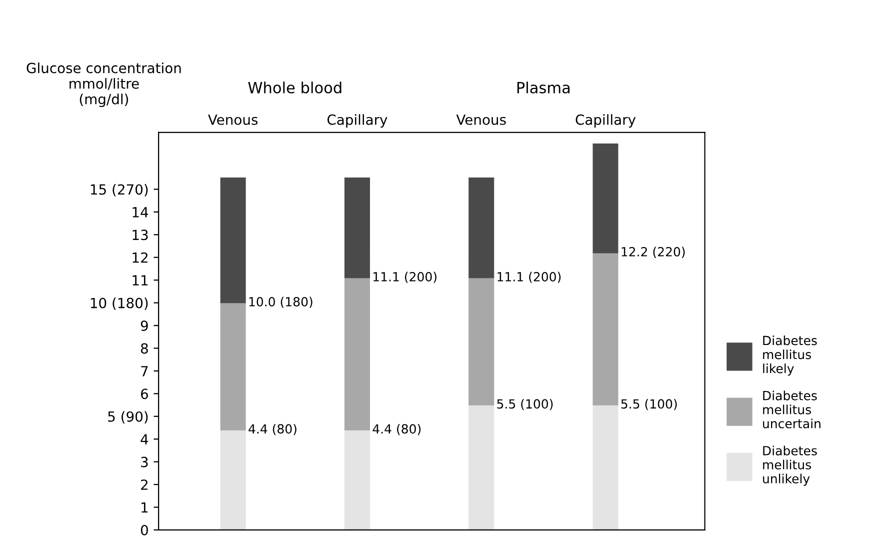 The width and height of the screenshot is (881, 552). I want to click on legend-label: Diabetes mellitus likely, so click(790, 356).